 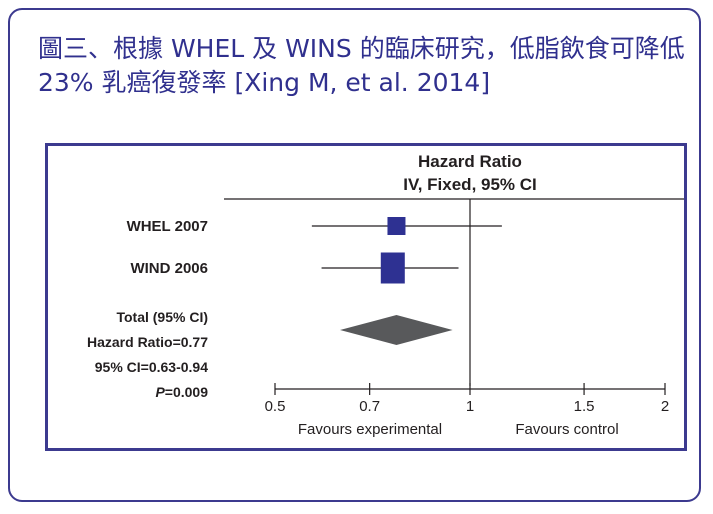 What do you see at coordinates (396, 330) in the screenshot?
I see `total-diamond` at bounding box center [396, 330].